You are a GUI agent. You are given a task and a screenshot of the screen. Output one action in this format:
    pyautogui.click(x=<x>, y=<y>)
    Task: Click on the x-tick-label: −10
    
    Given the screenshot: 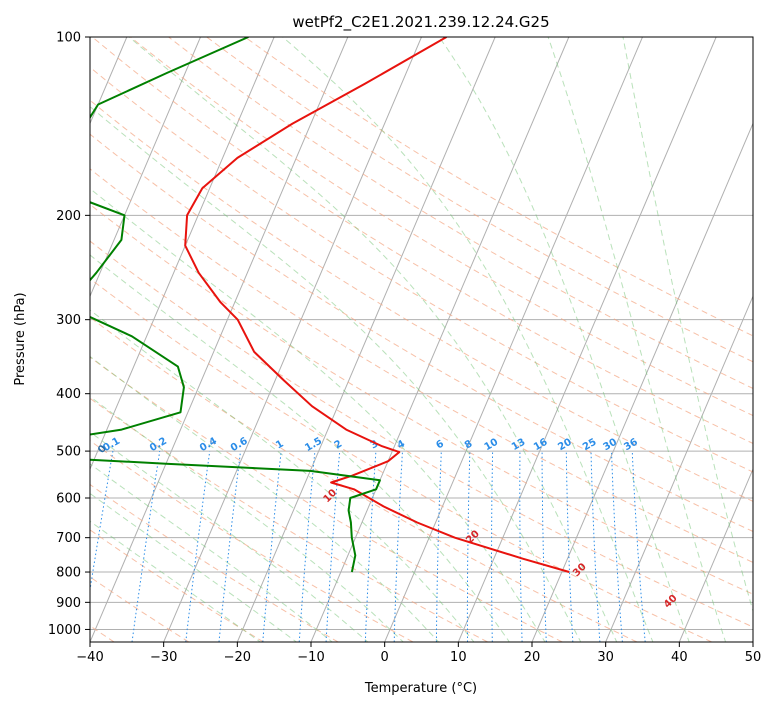 What is the action you would take?
    pyautogui.click(x=310, y=657)
    